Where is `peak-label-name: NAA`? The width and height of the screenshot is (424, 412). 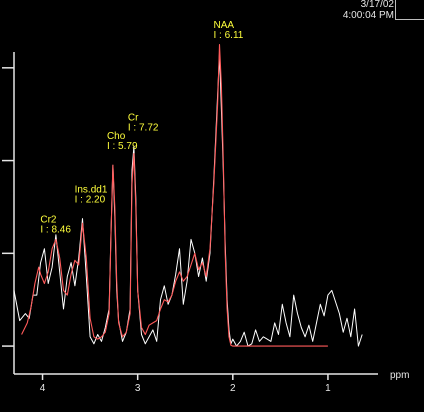
peak-label-name: NAA is located at coordinates (223, 25).